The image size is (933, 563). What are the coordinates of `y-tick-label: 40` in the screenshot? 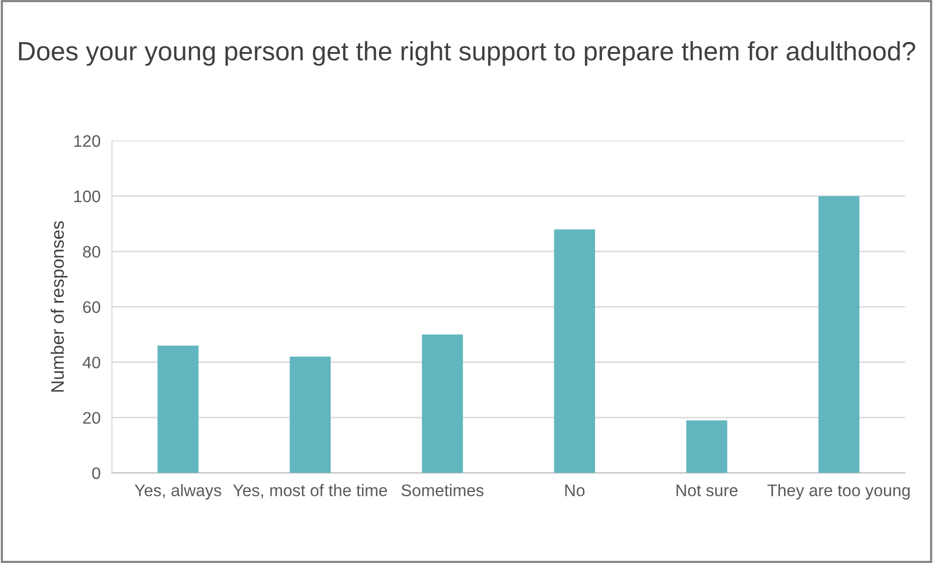 It's located at (91, 362).